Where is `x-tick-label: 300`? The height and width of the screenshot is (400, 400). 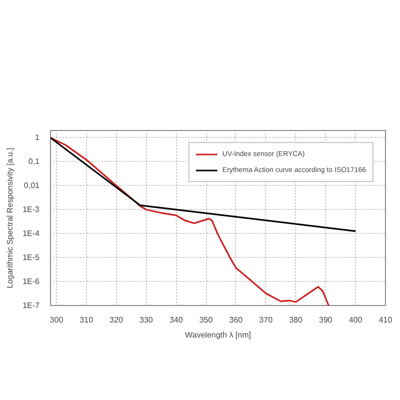
x-tick-label: 300 is located at coordinates (57, 320).